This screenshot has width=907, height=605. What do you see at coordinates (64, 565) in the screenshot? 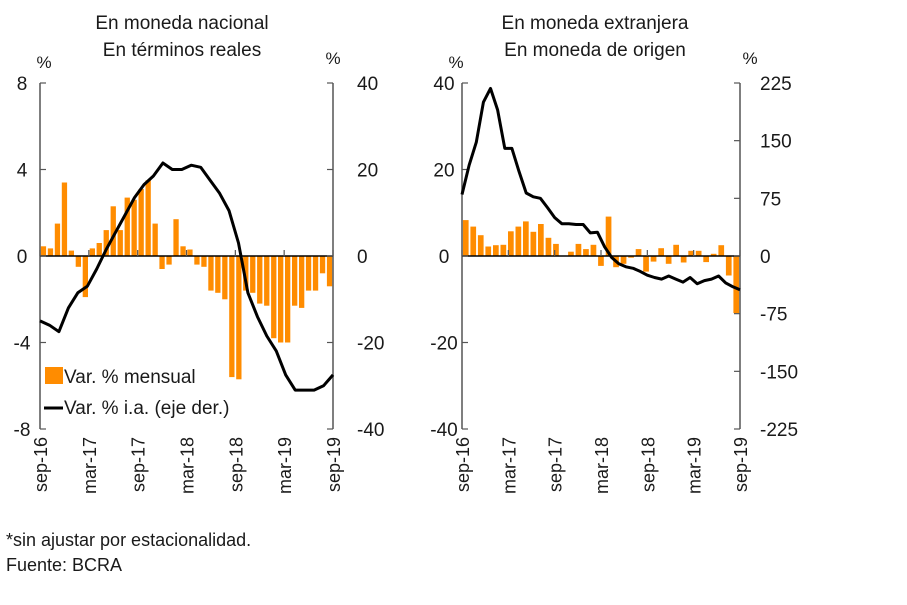
I see `source-note: Fuente: BCRA` at bounding box center [64, 565].